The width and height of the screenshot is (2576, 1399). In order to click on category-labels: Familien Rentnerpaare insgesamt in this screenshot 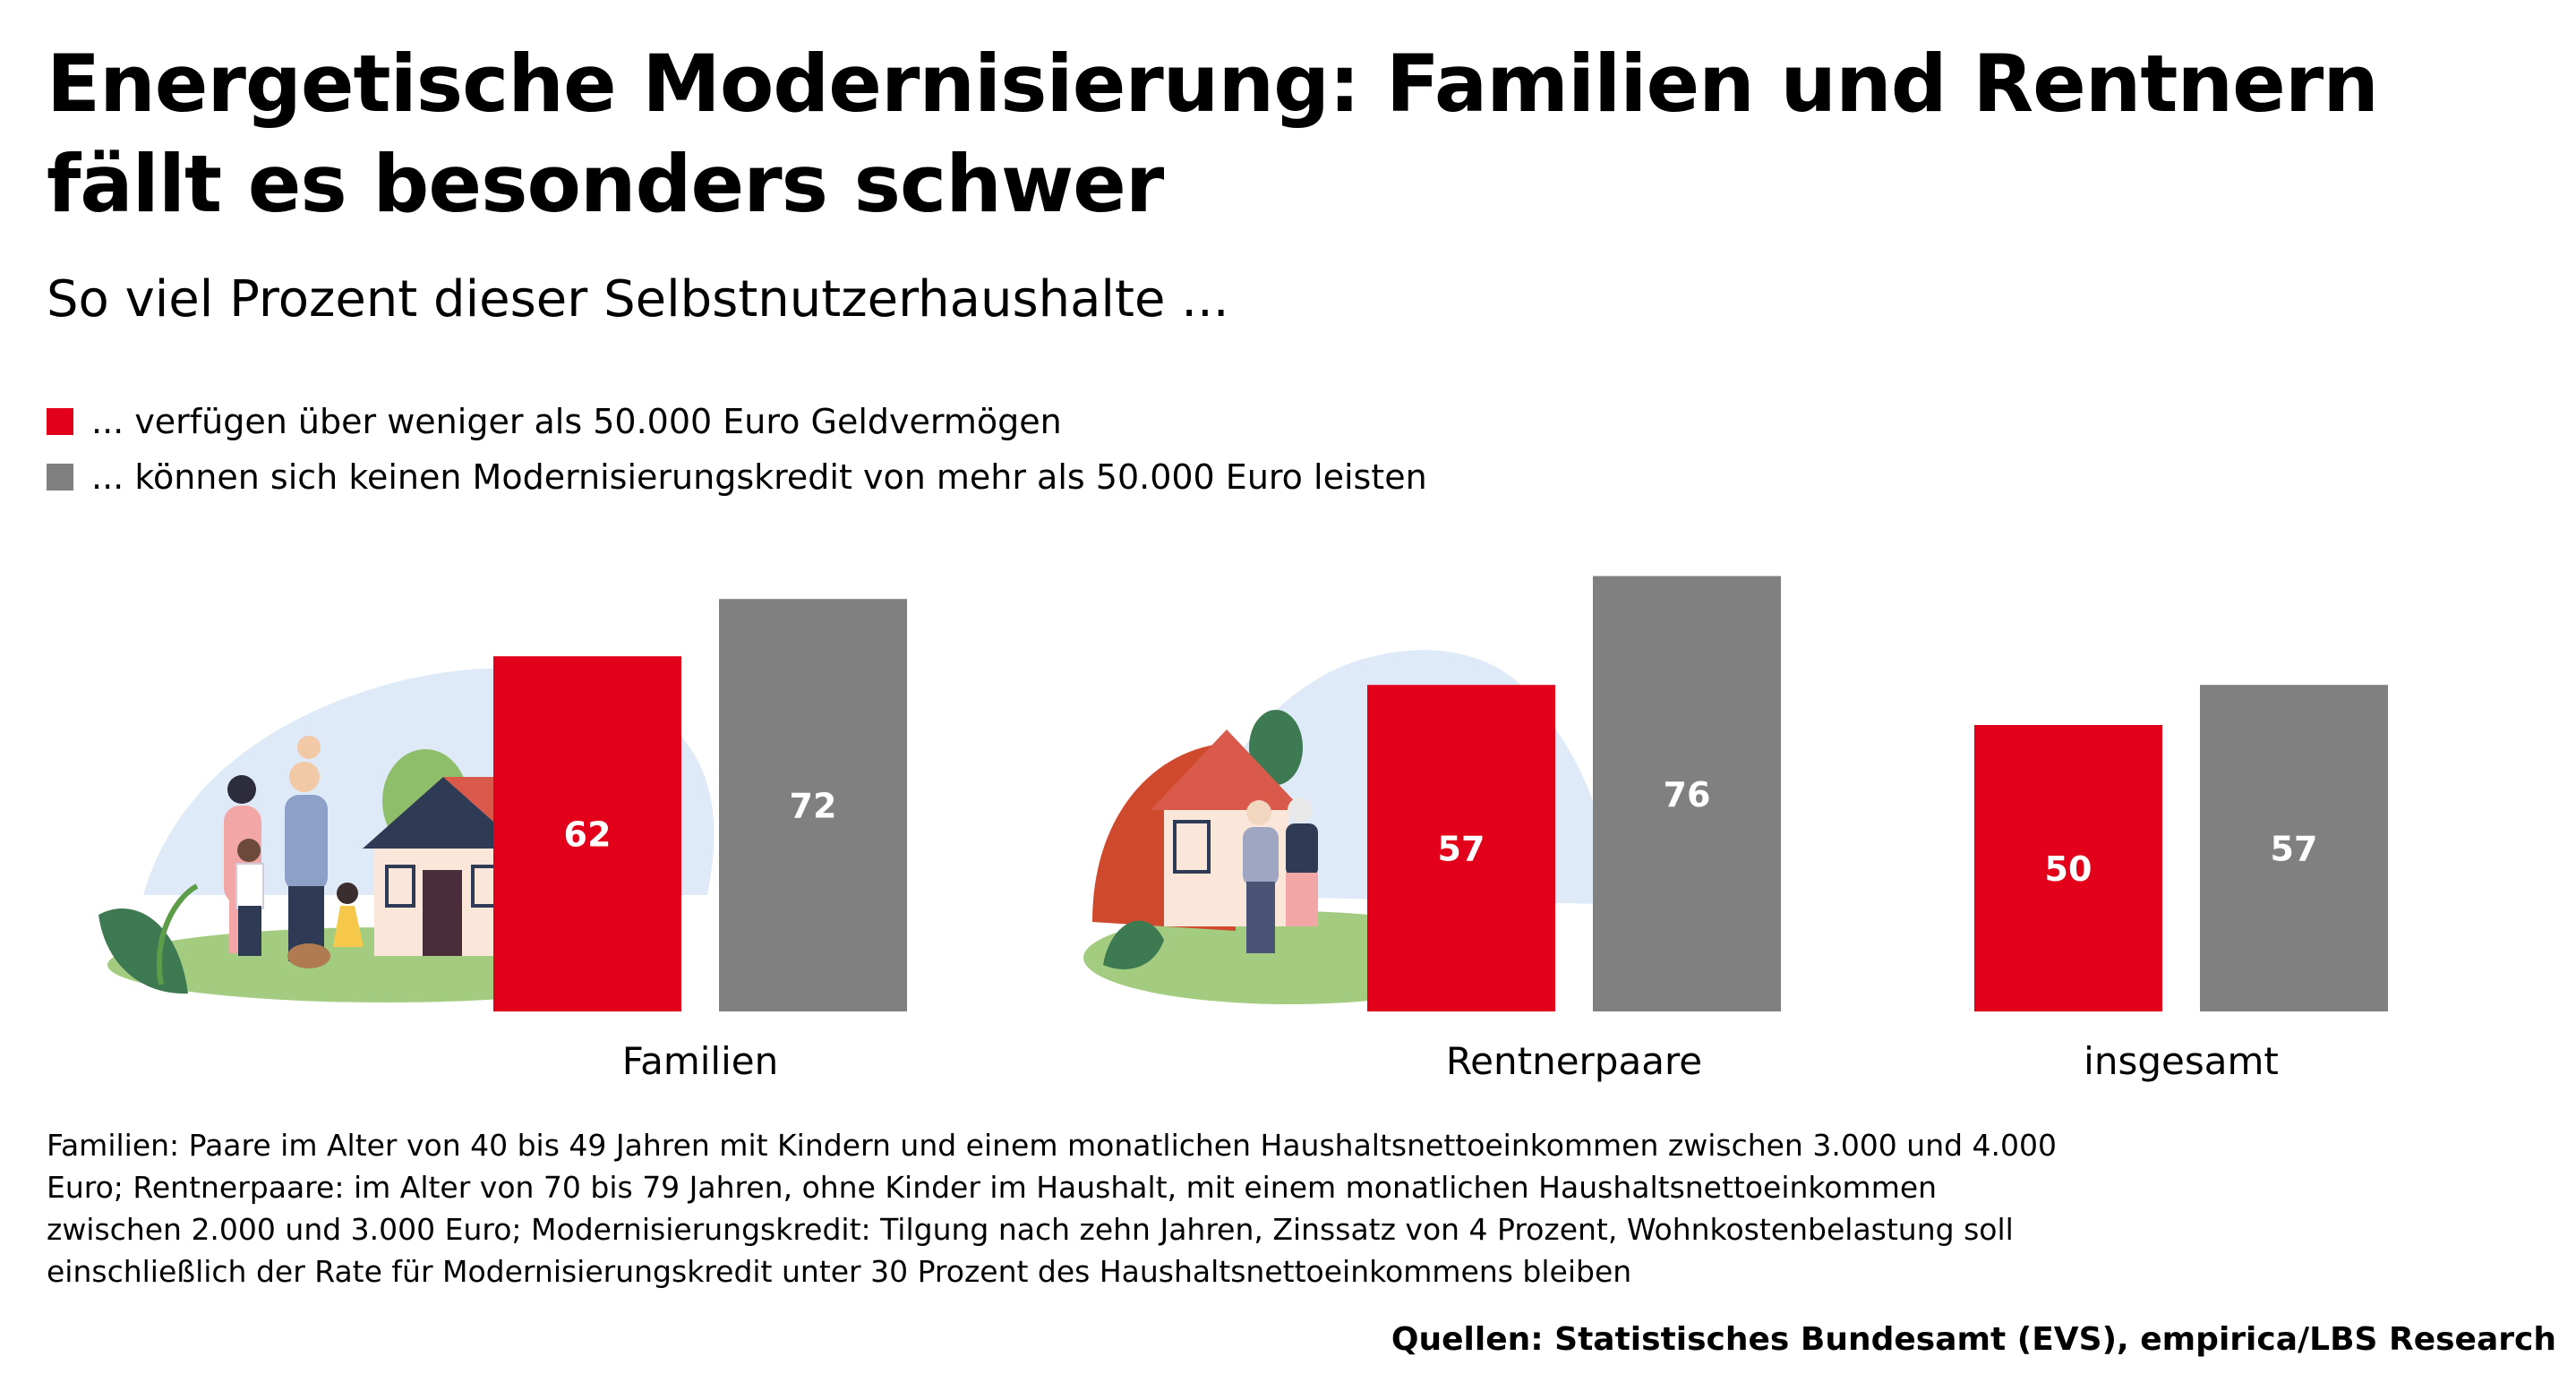, I will do `click(1450, 1061)`.